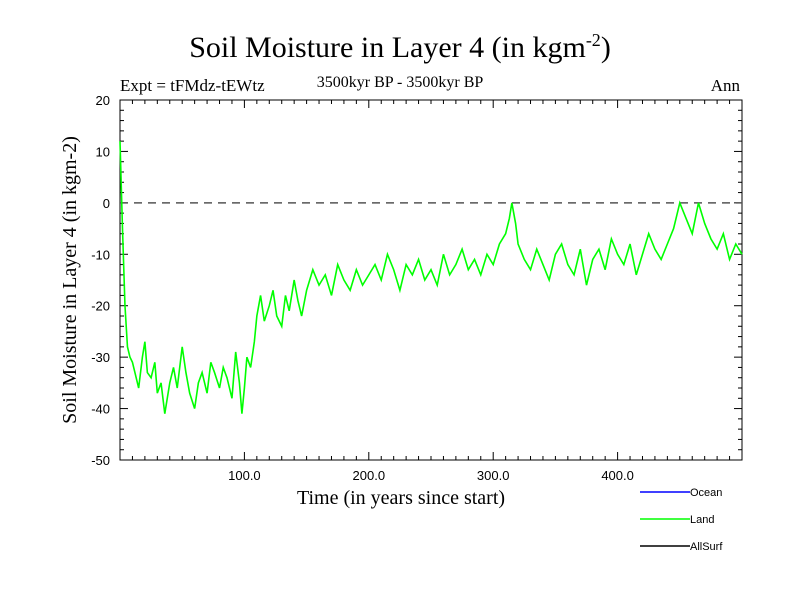 Image resolution: width=800 pixels, height=600 pixels. I want to click on legend-label-land: Land, so click(702, 520).